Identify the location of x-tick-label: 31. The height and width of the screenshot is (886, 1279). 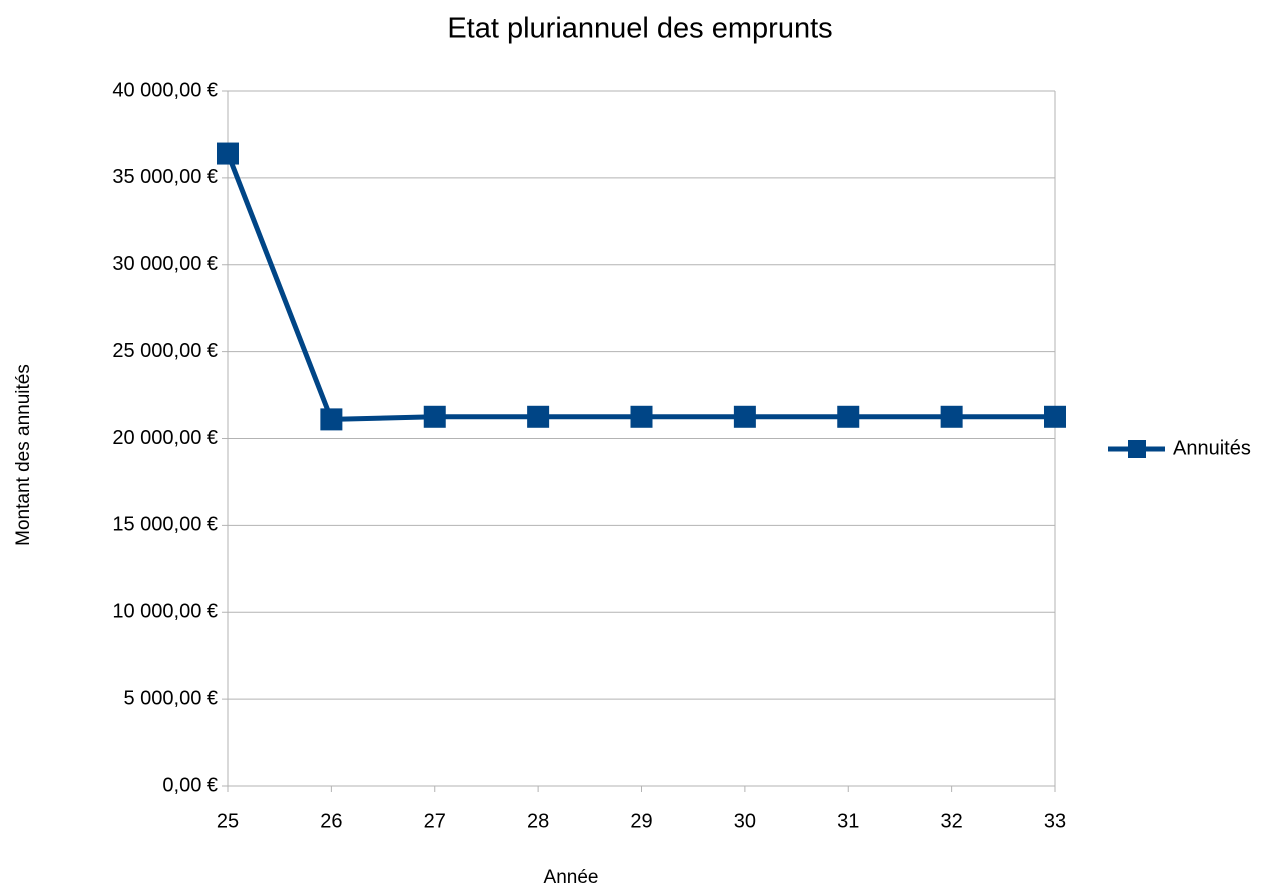
(848, 821).